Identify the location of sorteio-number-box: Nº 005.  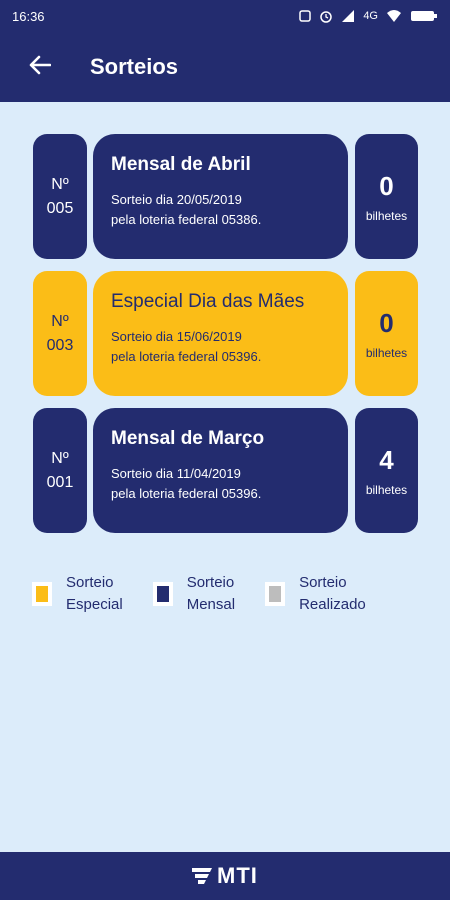
(60, 196).